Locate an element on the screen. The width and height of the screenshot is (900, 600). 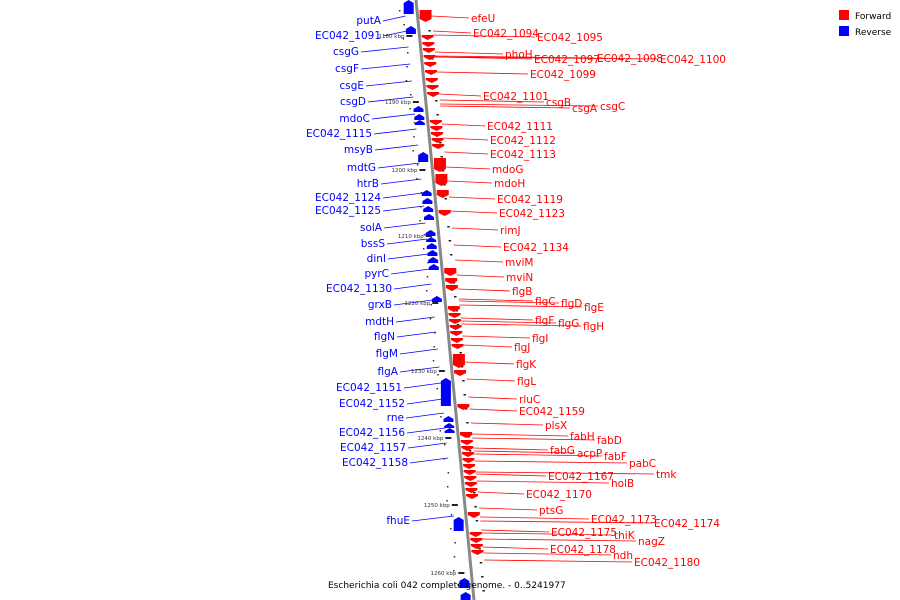
reverse-gene-label: flgM is located at coordinates (387, 354).